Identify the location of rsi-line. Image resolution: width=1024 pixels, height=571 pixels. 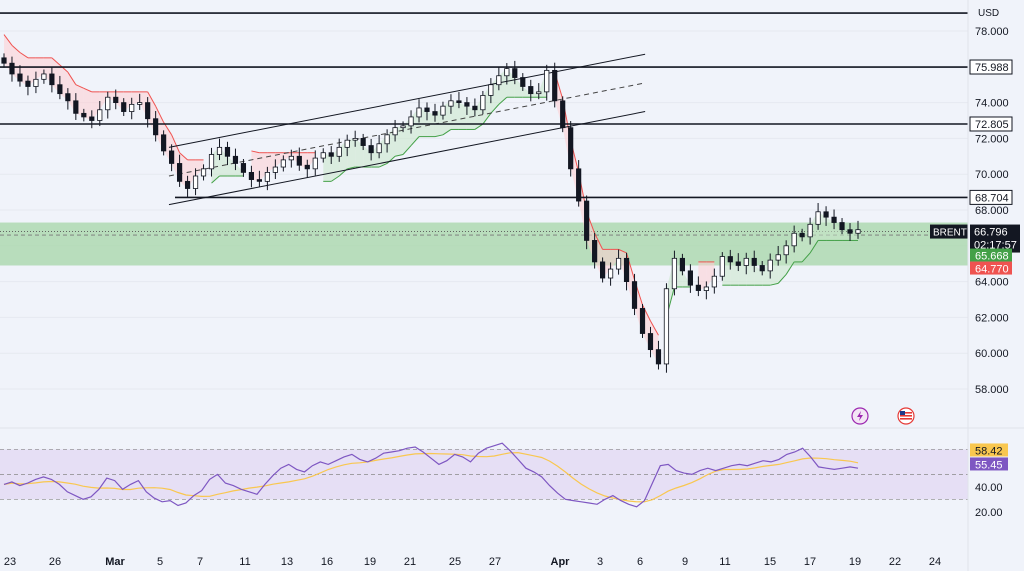
(431, 475).